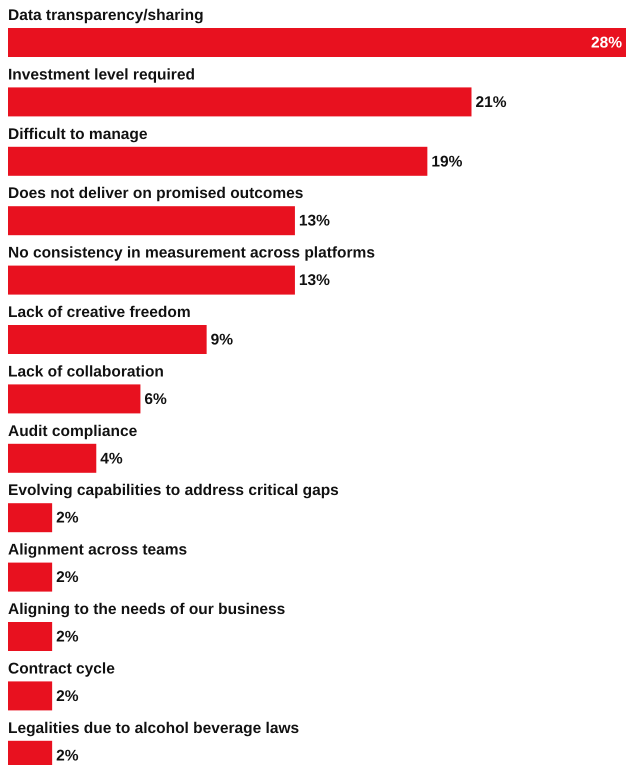  What do you see at coordinates (156, 399) in the screenshot?
I see `data-label: 6%` at bounding box center [156, 399].